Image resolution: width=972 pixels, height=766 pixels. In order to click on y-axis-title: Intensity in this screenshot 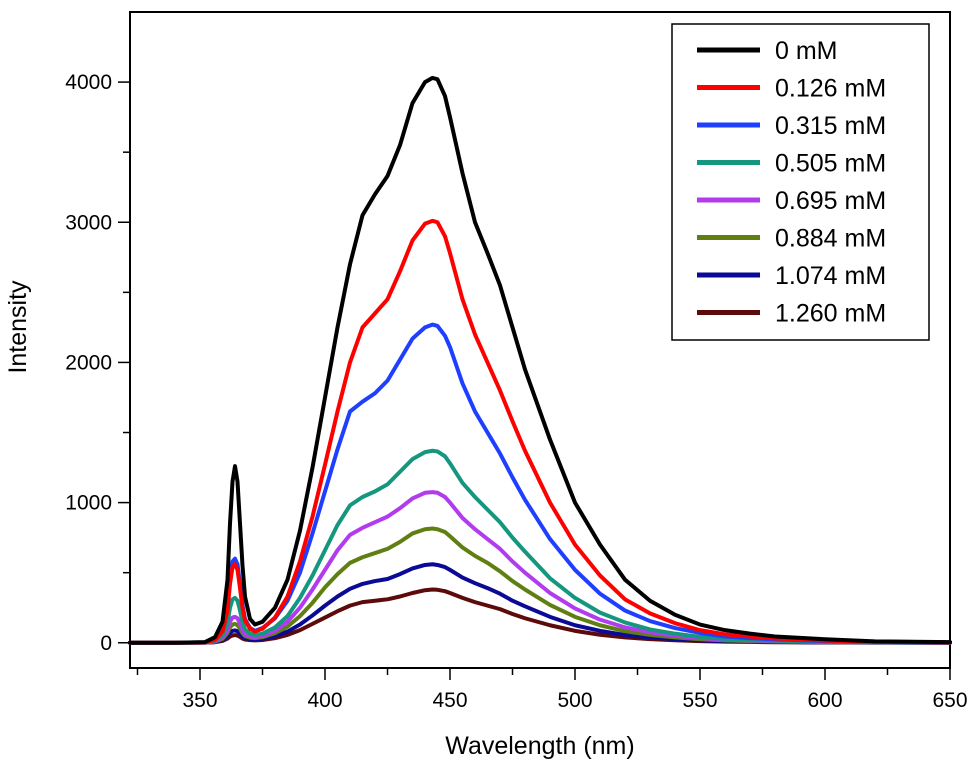, I will do `click(18, 327)`.